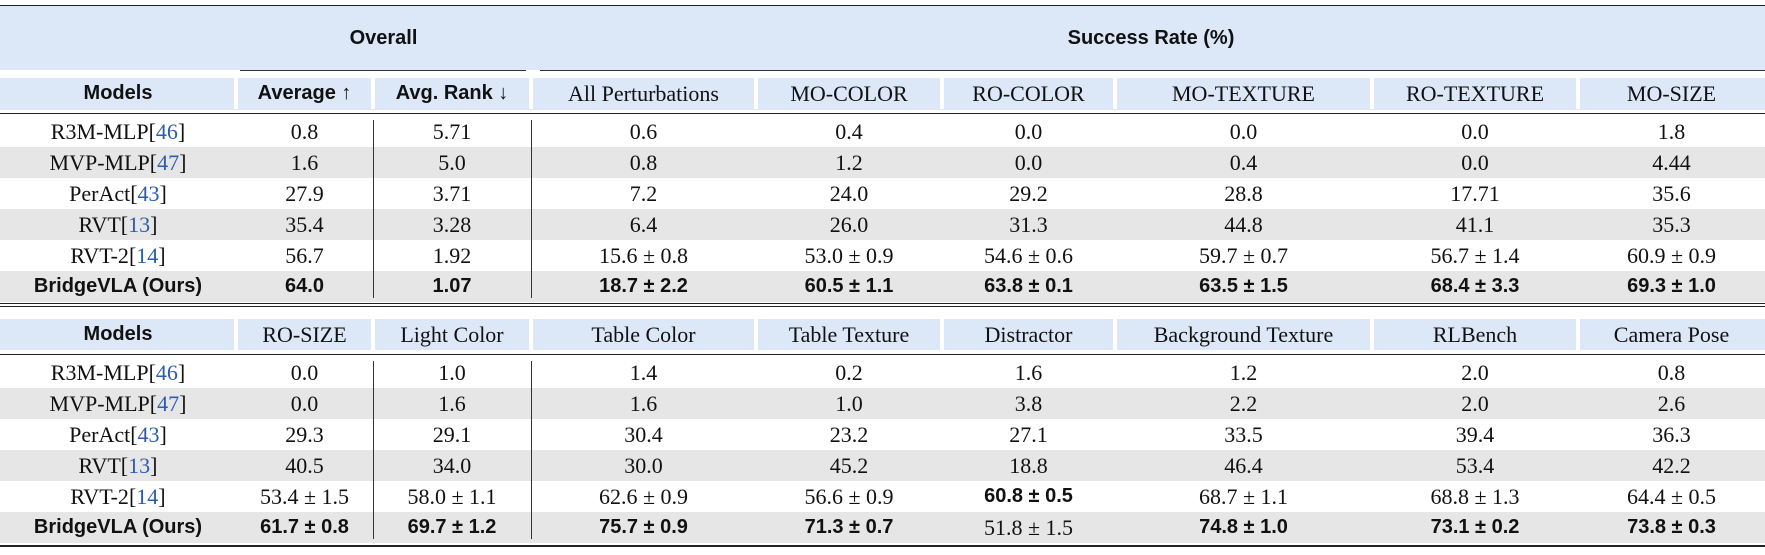 This screenshot has height=555, width=1765. What do you see at coordinates (1028, 286) in the screenshot?
I see `value-cell: 63.8 ± 0.1` at bounding box center [1028, 286].